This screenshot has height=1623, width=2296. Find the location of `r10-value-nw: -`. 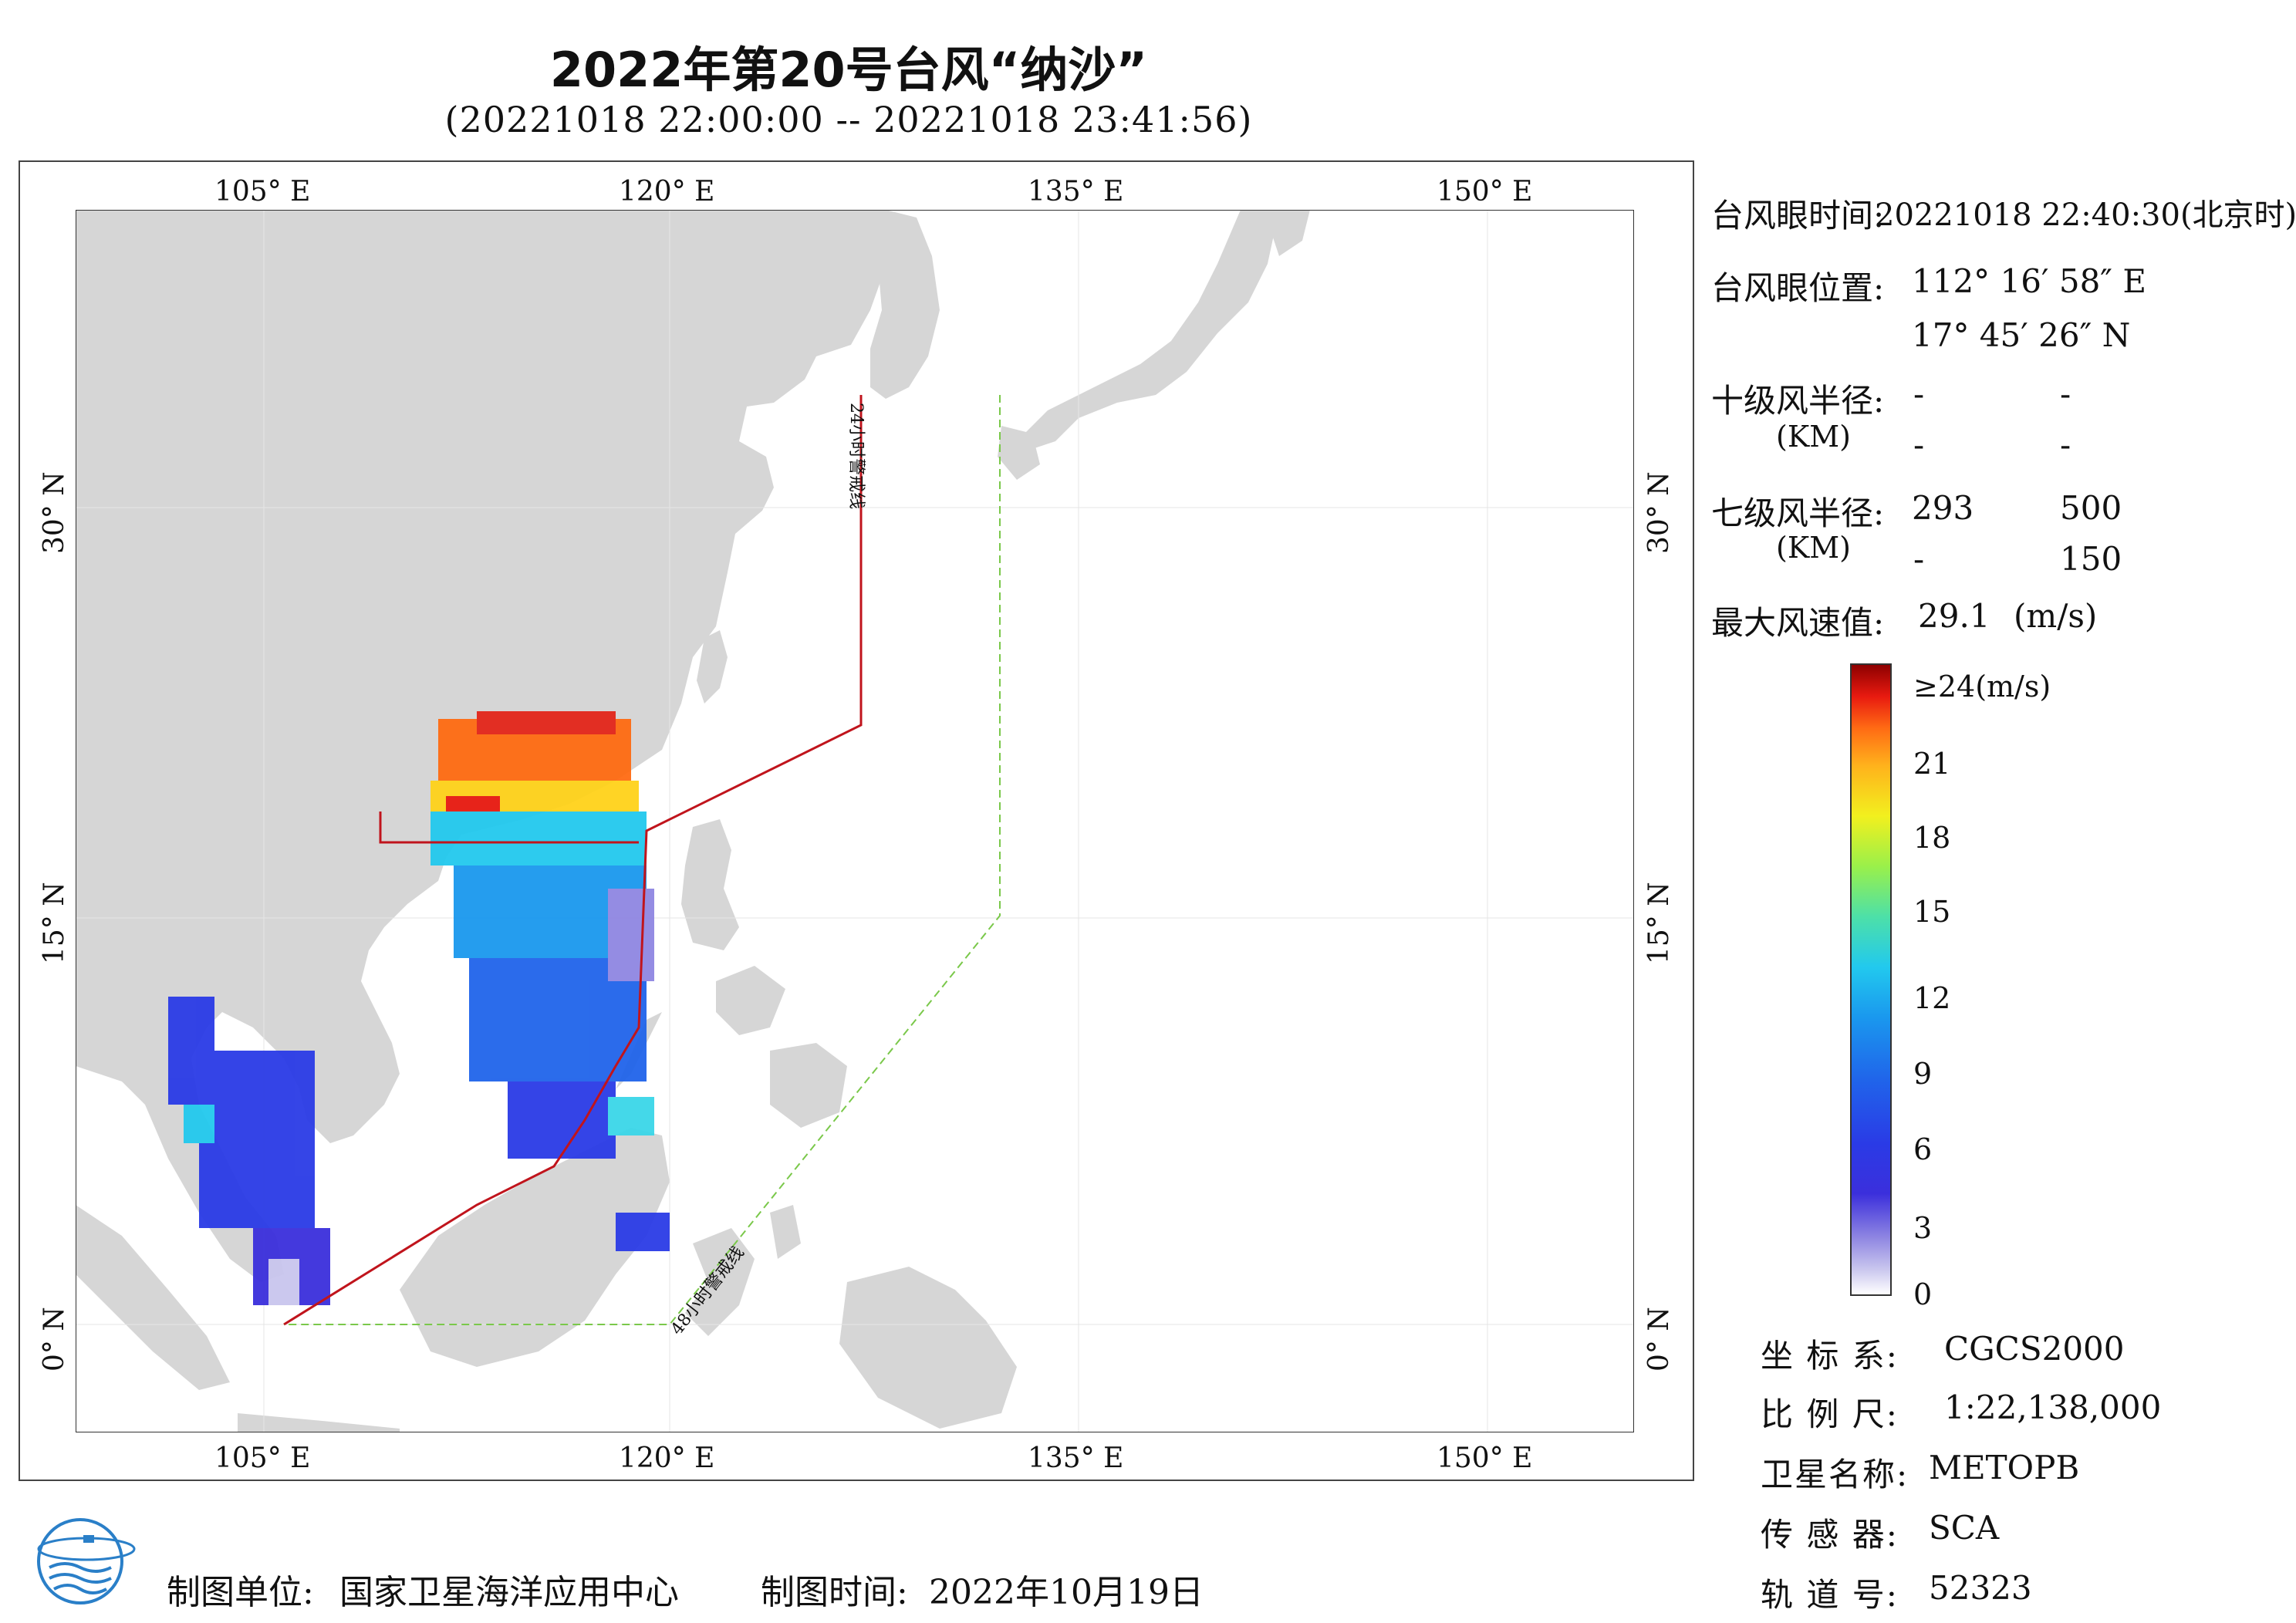

r10-value-nw: - is located at coordinates (2065, 445).